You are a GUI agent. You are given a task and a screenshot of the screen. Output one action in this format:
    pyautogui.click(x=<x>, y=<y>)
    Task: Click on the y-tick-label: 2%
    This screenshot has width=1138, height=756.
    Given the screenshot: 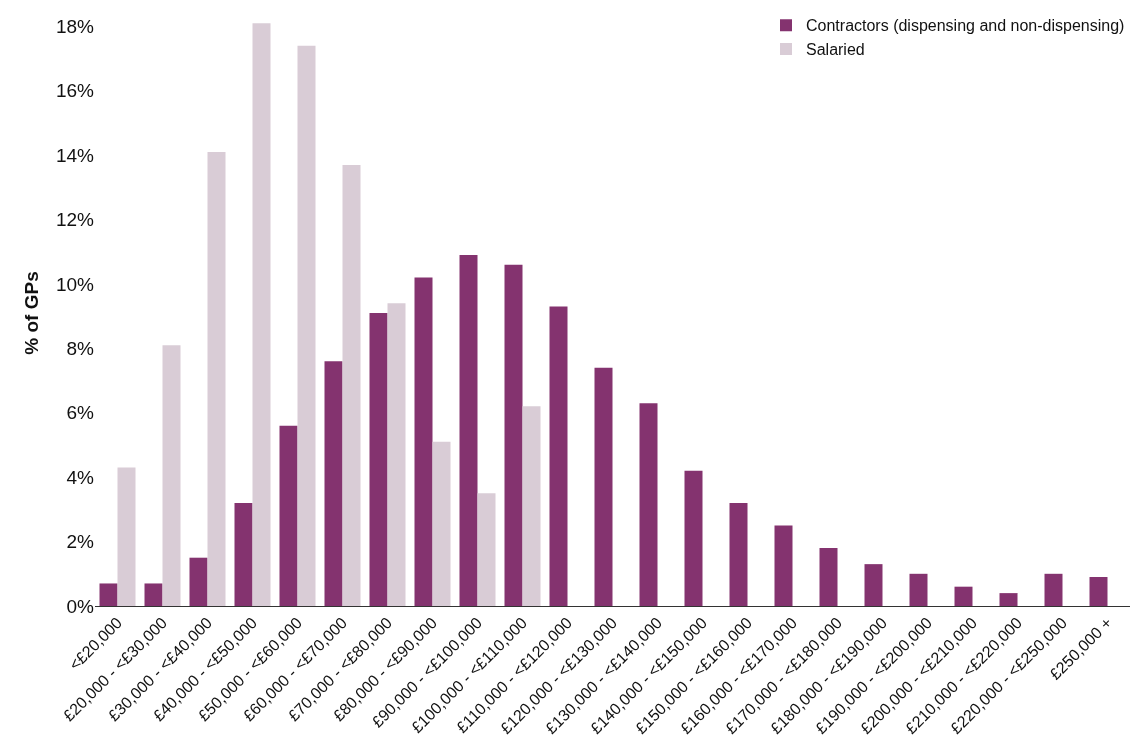 What is the action you would take?
    pyautogui.click(x=80, y=542)
    